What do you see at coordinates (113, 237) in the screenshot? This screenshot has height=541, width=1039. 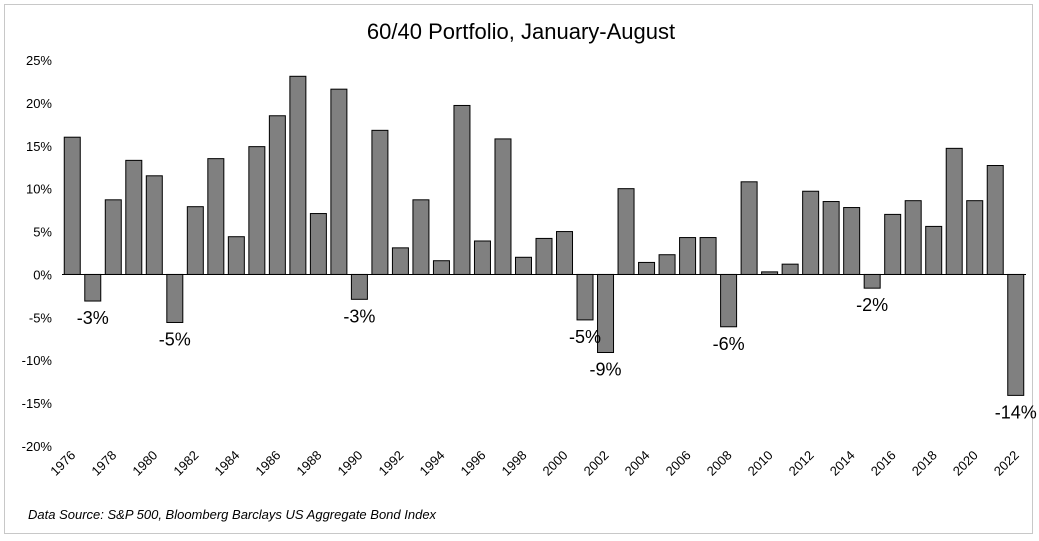 I see `bar-1978` at bounding box center [113, 237].